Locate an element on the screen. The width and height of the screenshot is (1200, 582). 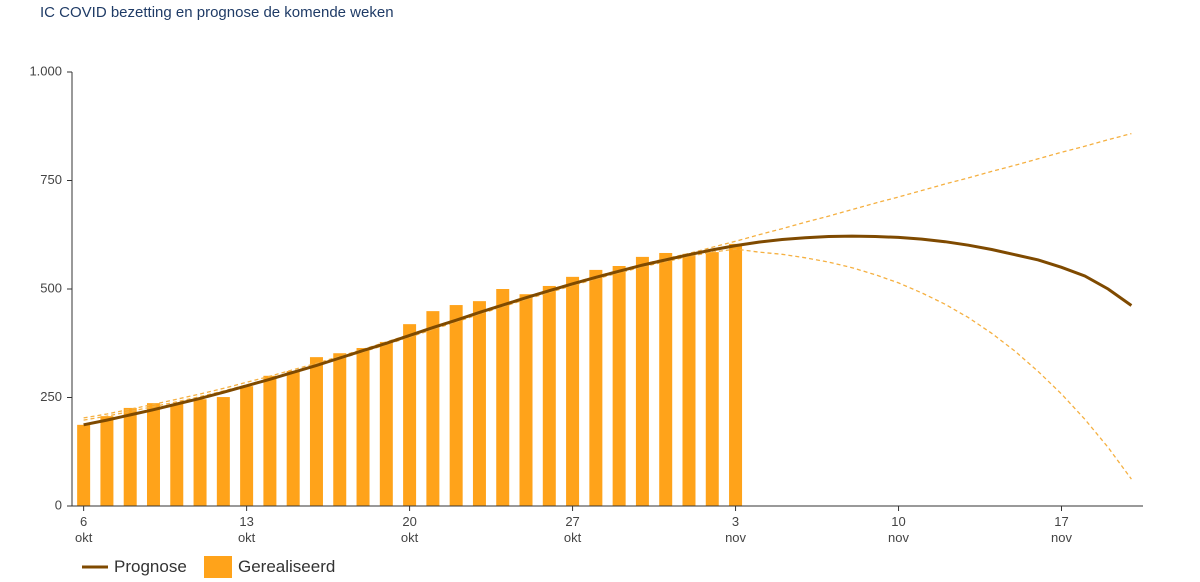
legend-label: Gerealiseerd is located at coordinates (287, 566).